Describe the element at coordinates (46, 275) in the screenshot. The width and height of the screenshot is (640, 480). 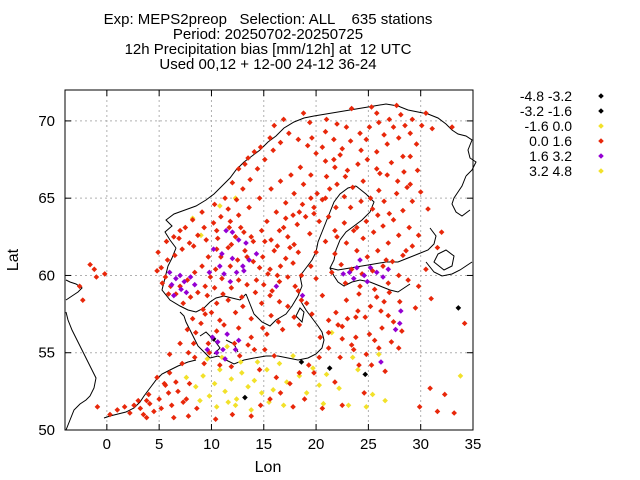
I see `y-tick-label: 60` at that location.